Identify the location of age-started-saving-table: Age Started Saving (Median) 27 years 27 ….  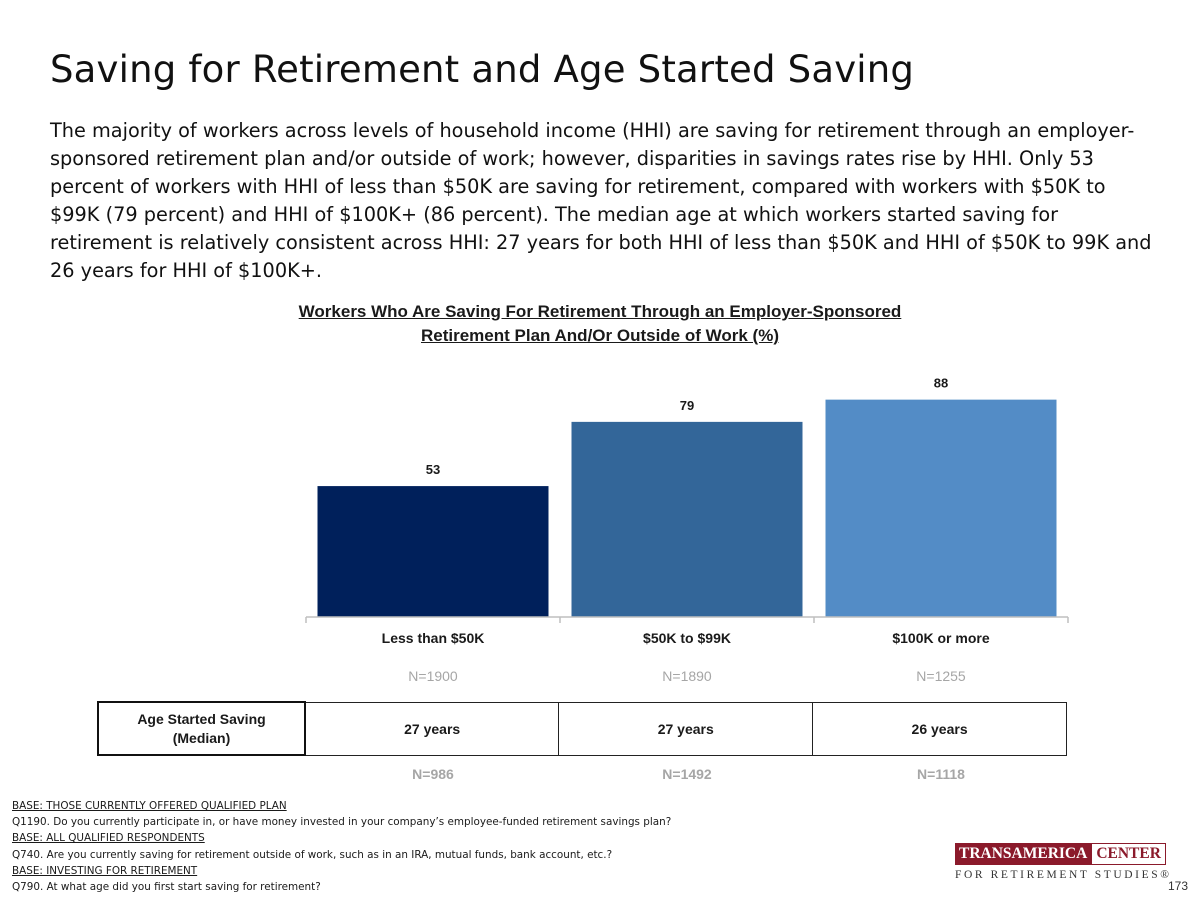
(582, 728).